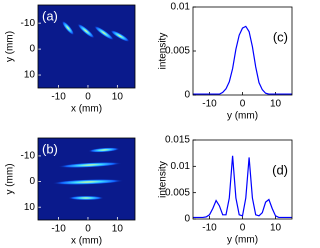 This screenshot has width=320, height=248. I want to click on y-tick-label: 0.015, so click(177, 140).